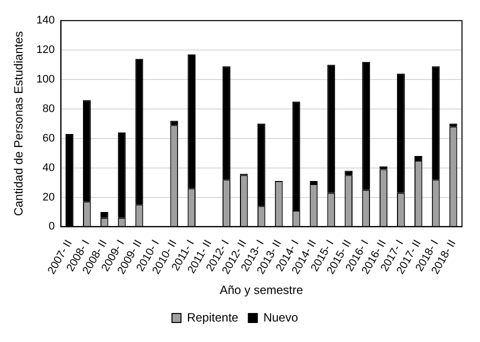 This screenshot has height=342, width=480. Describe the element at coordinates (262, 290) in the screenshot. I see `x-axis-title: Año y semestre` at that location.